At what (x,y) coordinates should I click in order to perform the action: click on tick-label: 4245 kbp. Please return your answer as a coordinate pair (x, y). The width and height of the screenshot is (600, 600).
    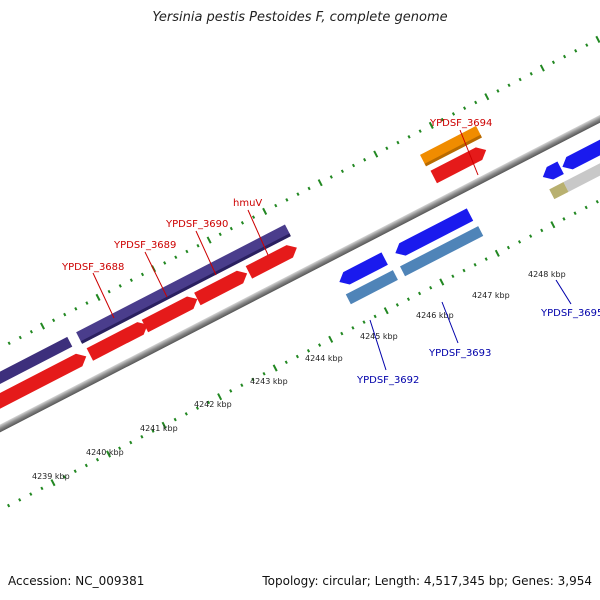
    Looking at the image, I should click on (379, 336).